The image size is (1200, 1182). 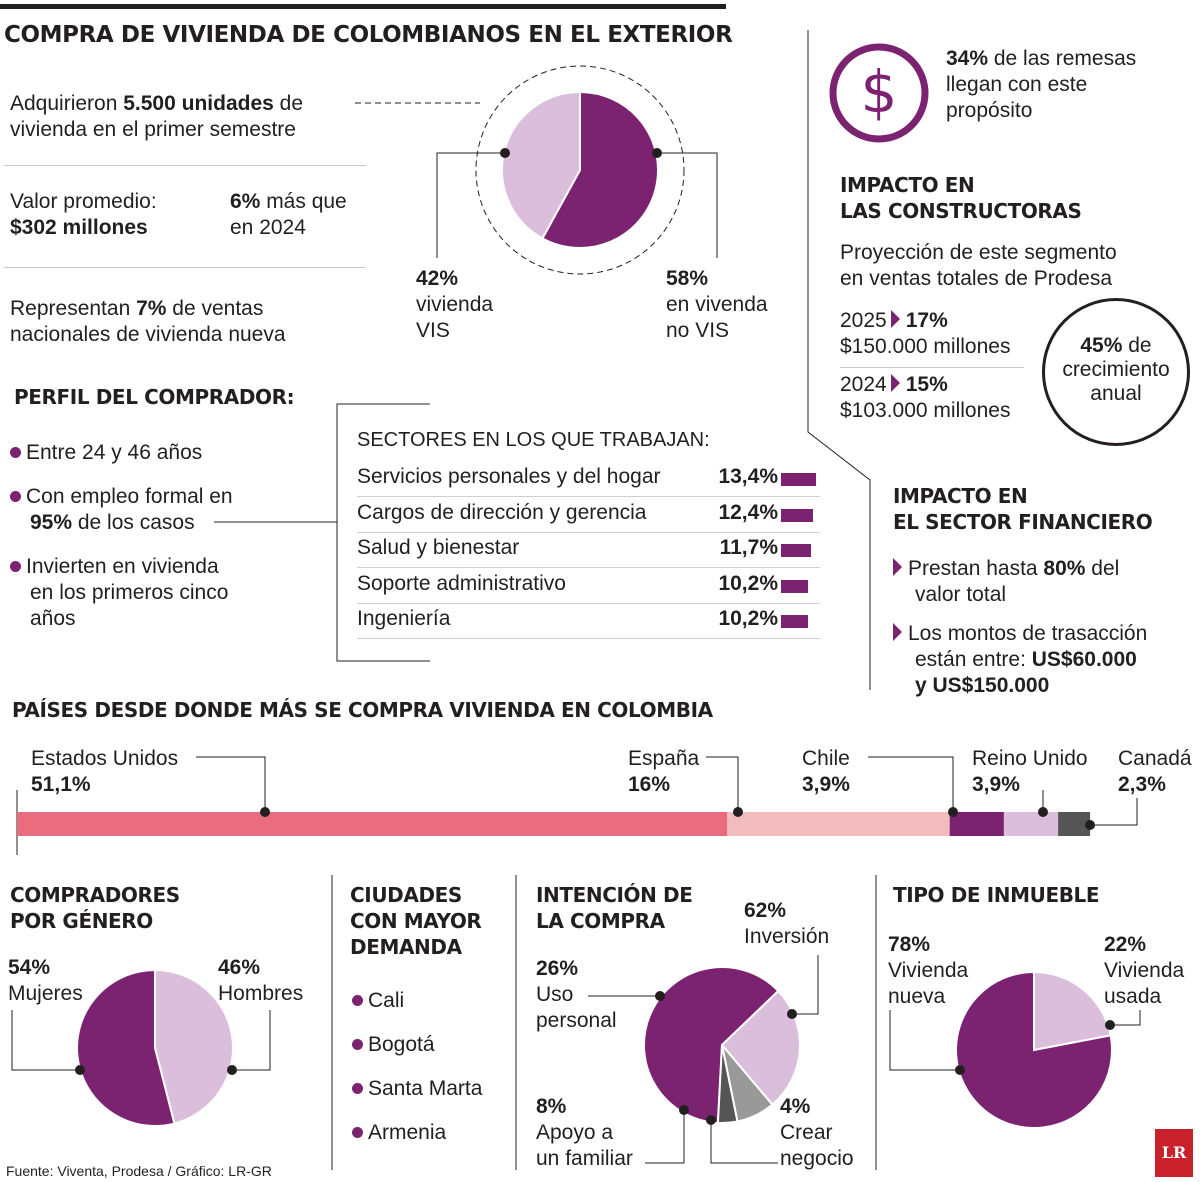 I want to click on dot-uso, so click(x=660, y=996).